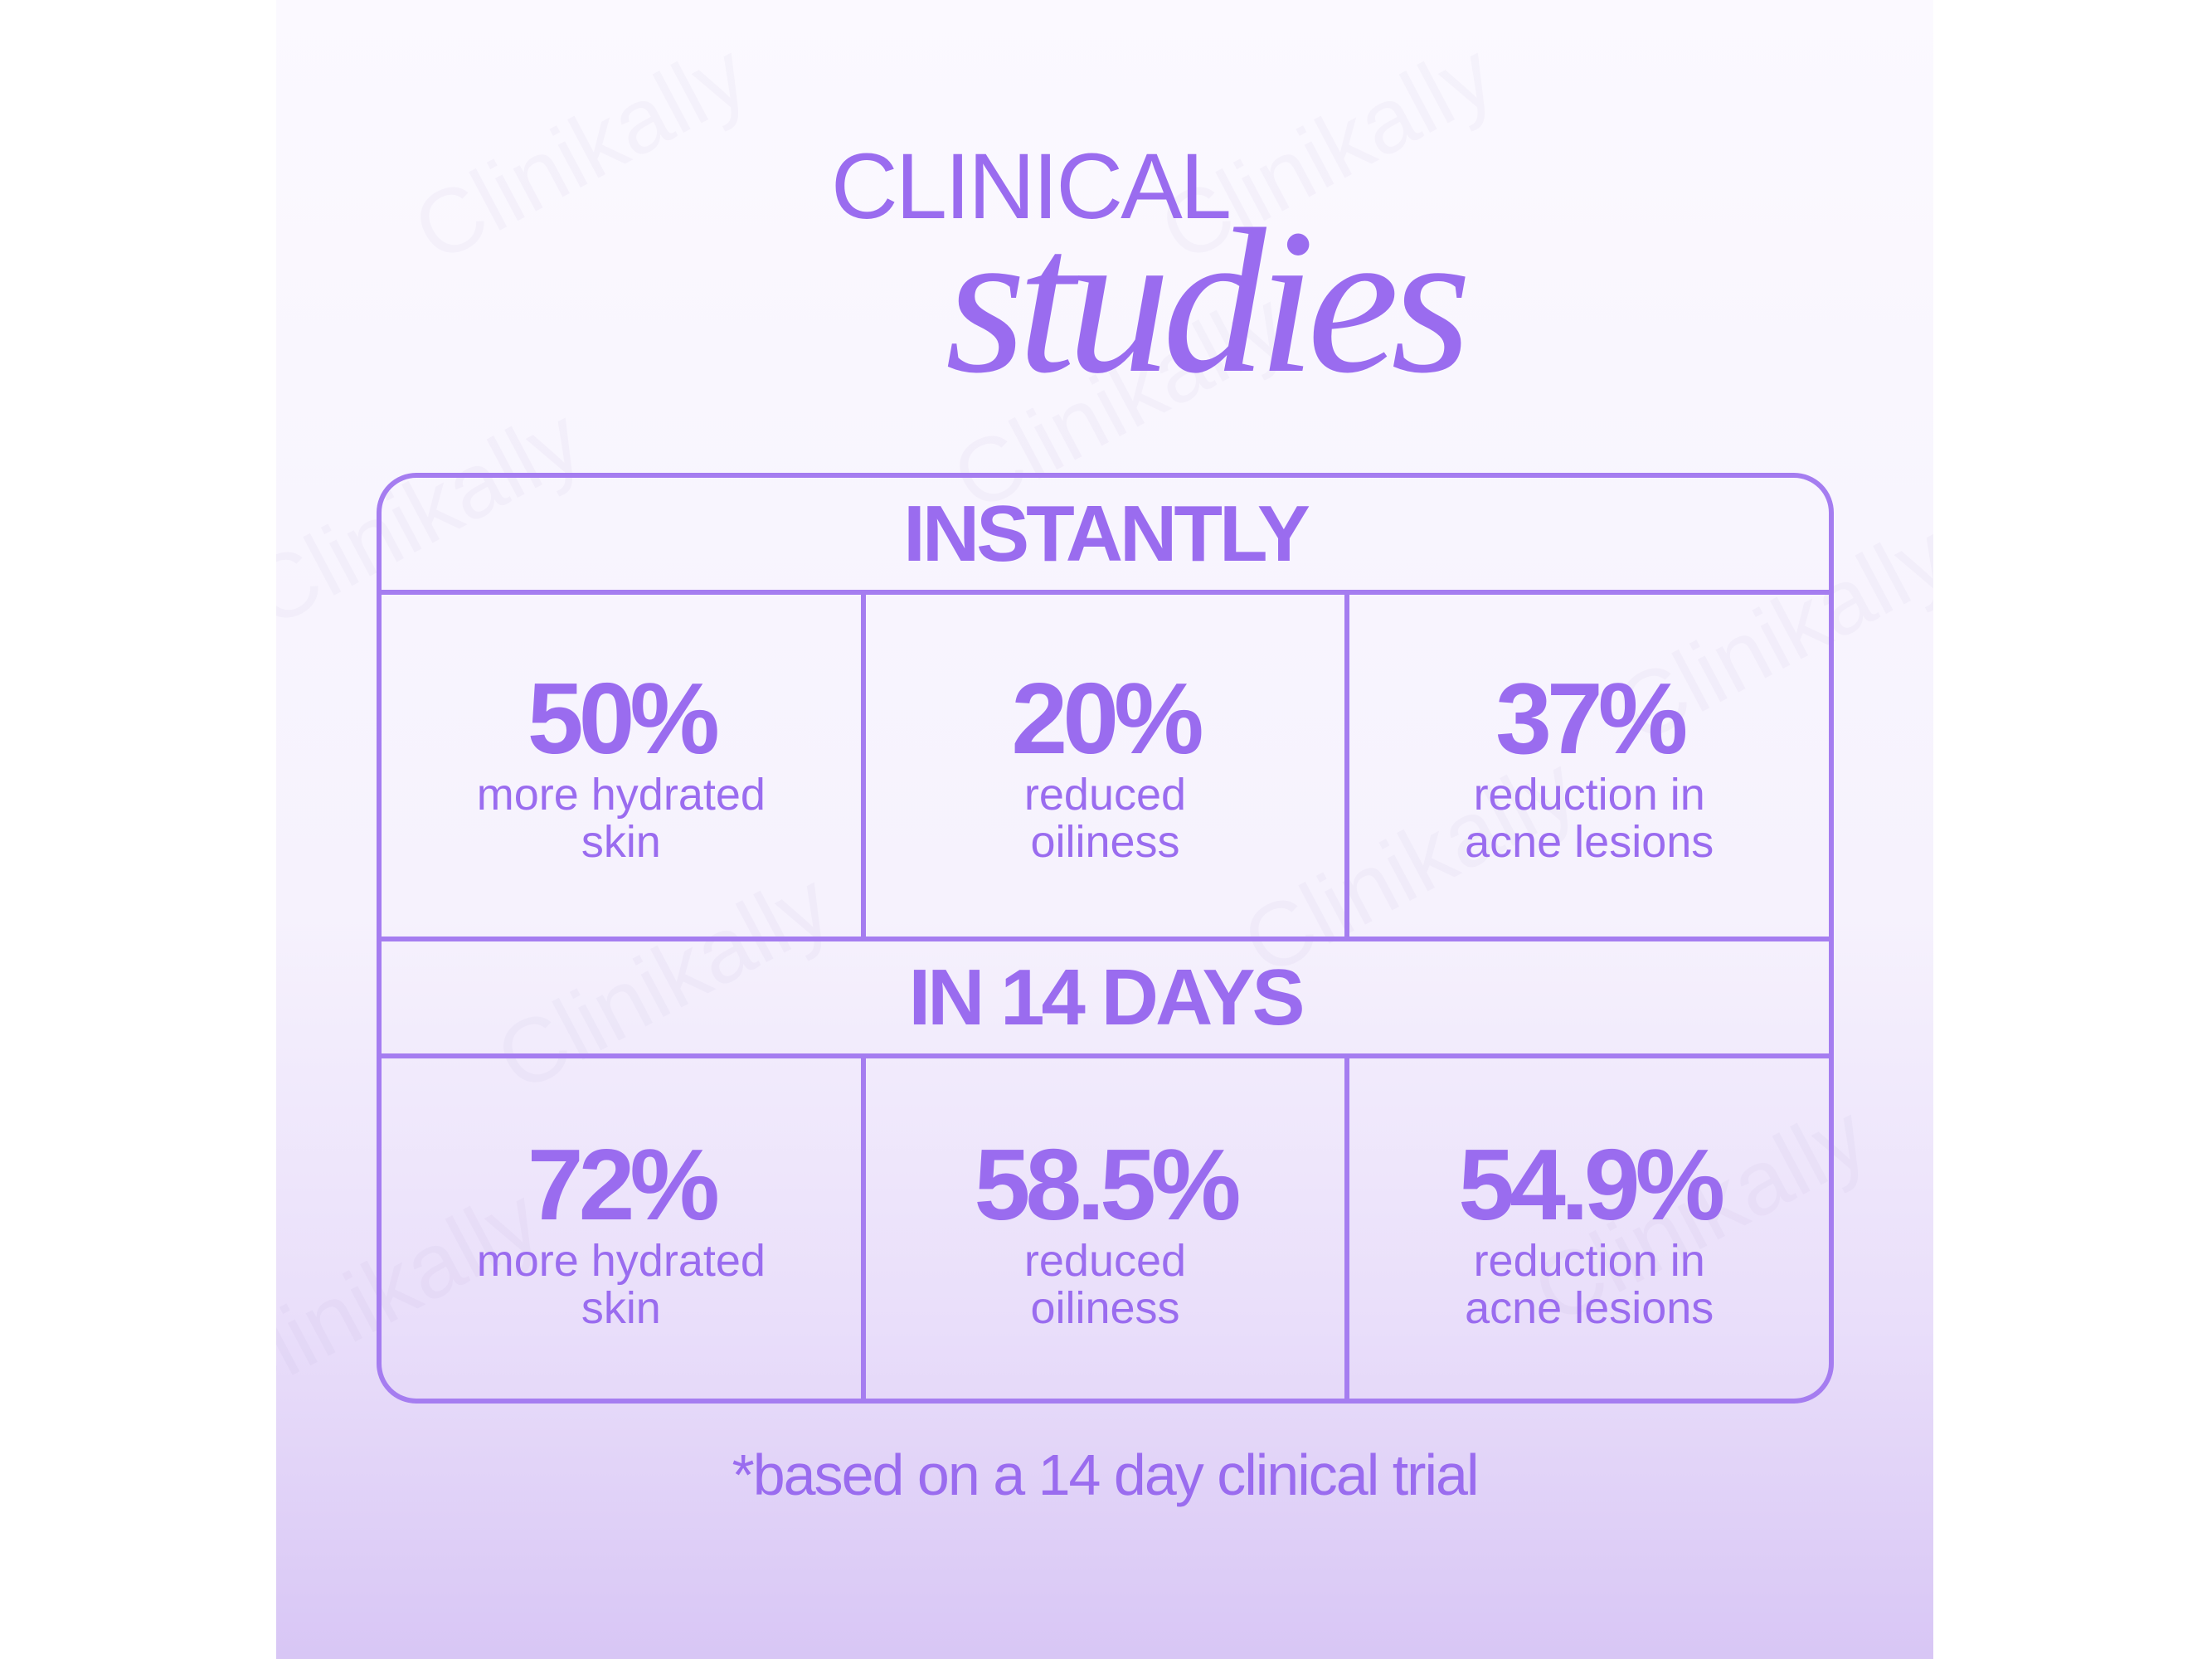  What do you see at coordinates (1031, 186) in the screenshot?
I see `title: CLINICAL` at bounding box center [1031, 186].